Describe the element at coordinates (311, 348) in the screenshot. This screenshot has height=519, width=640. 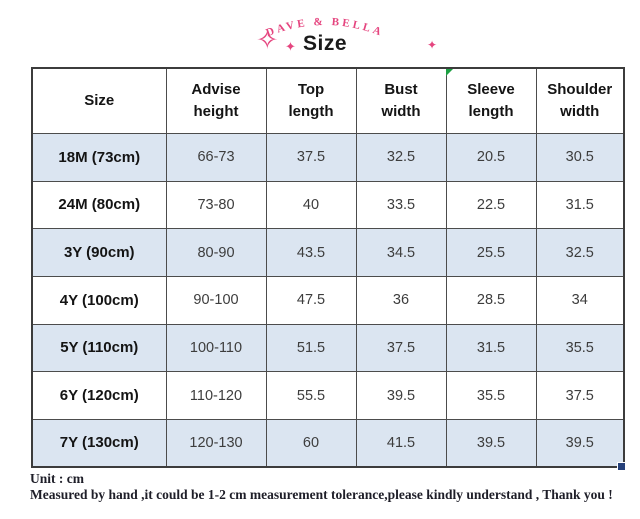
I see `value-cell: 51.5` at that location.